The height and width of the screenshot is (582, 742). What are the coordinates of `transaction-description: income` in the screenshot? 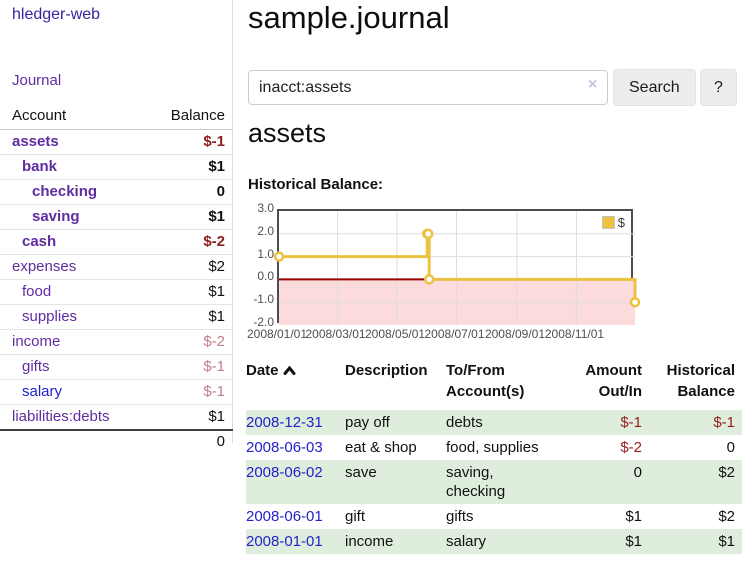 It's located at (369, 541).